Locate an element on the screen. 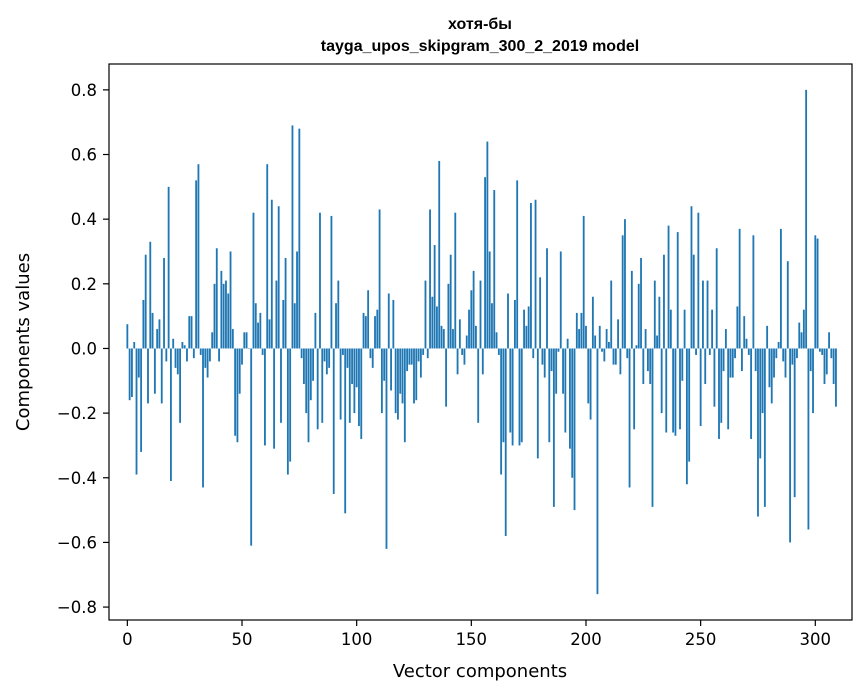 This screenshot has width=867, height=696. y-tick-label: 0.2 is located at coordinates (84, 284).